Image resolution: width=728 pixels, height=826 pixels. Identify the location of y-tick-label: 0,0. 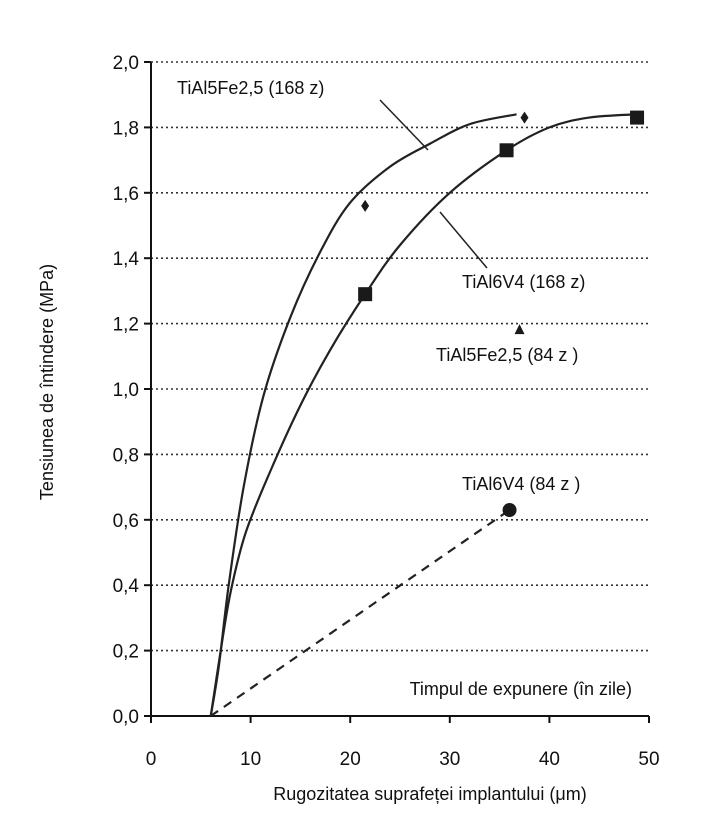
(126, 717).